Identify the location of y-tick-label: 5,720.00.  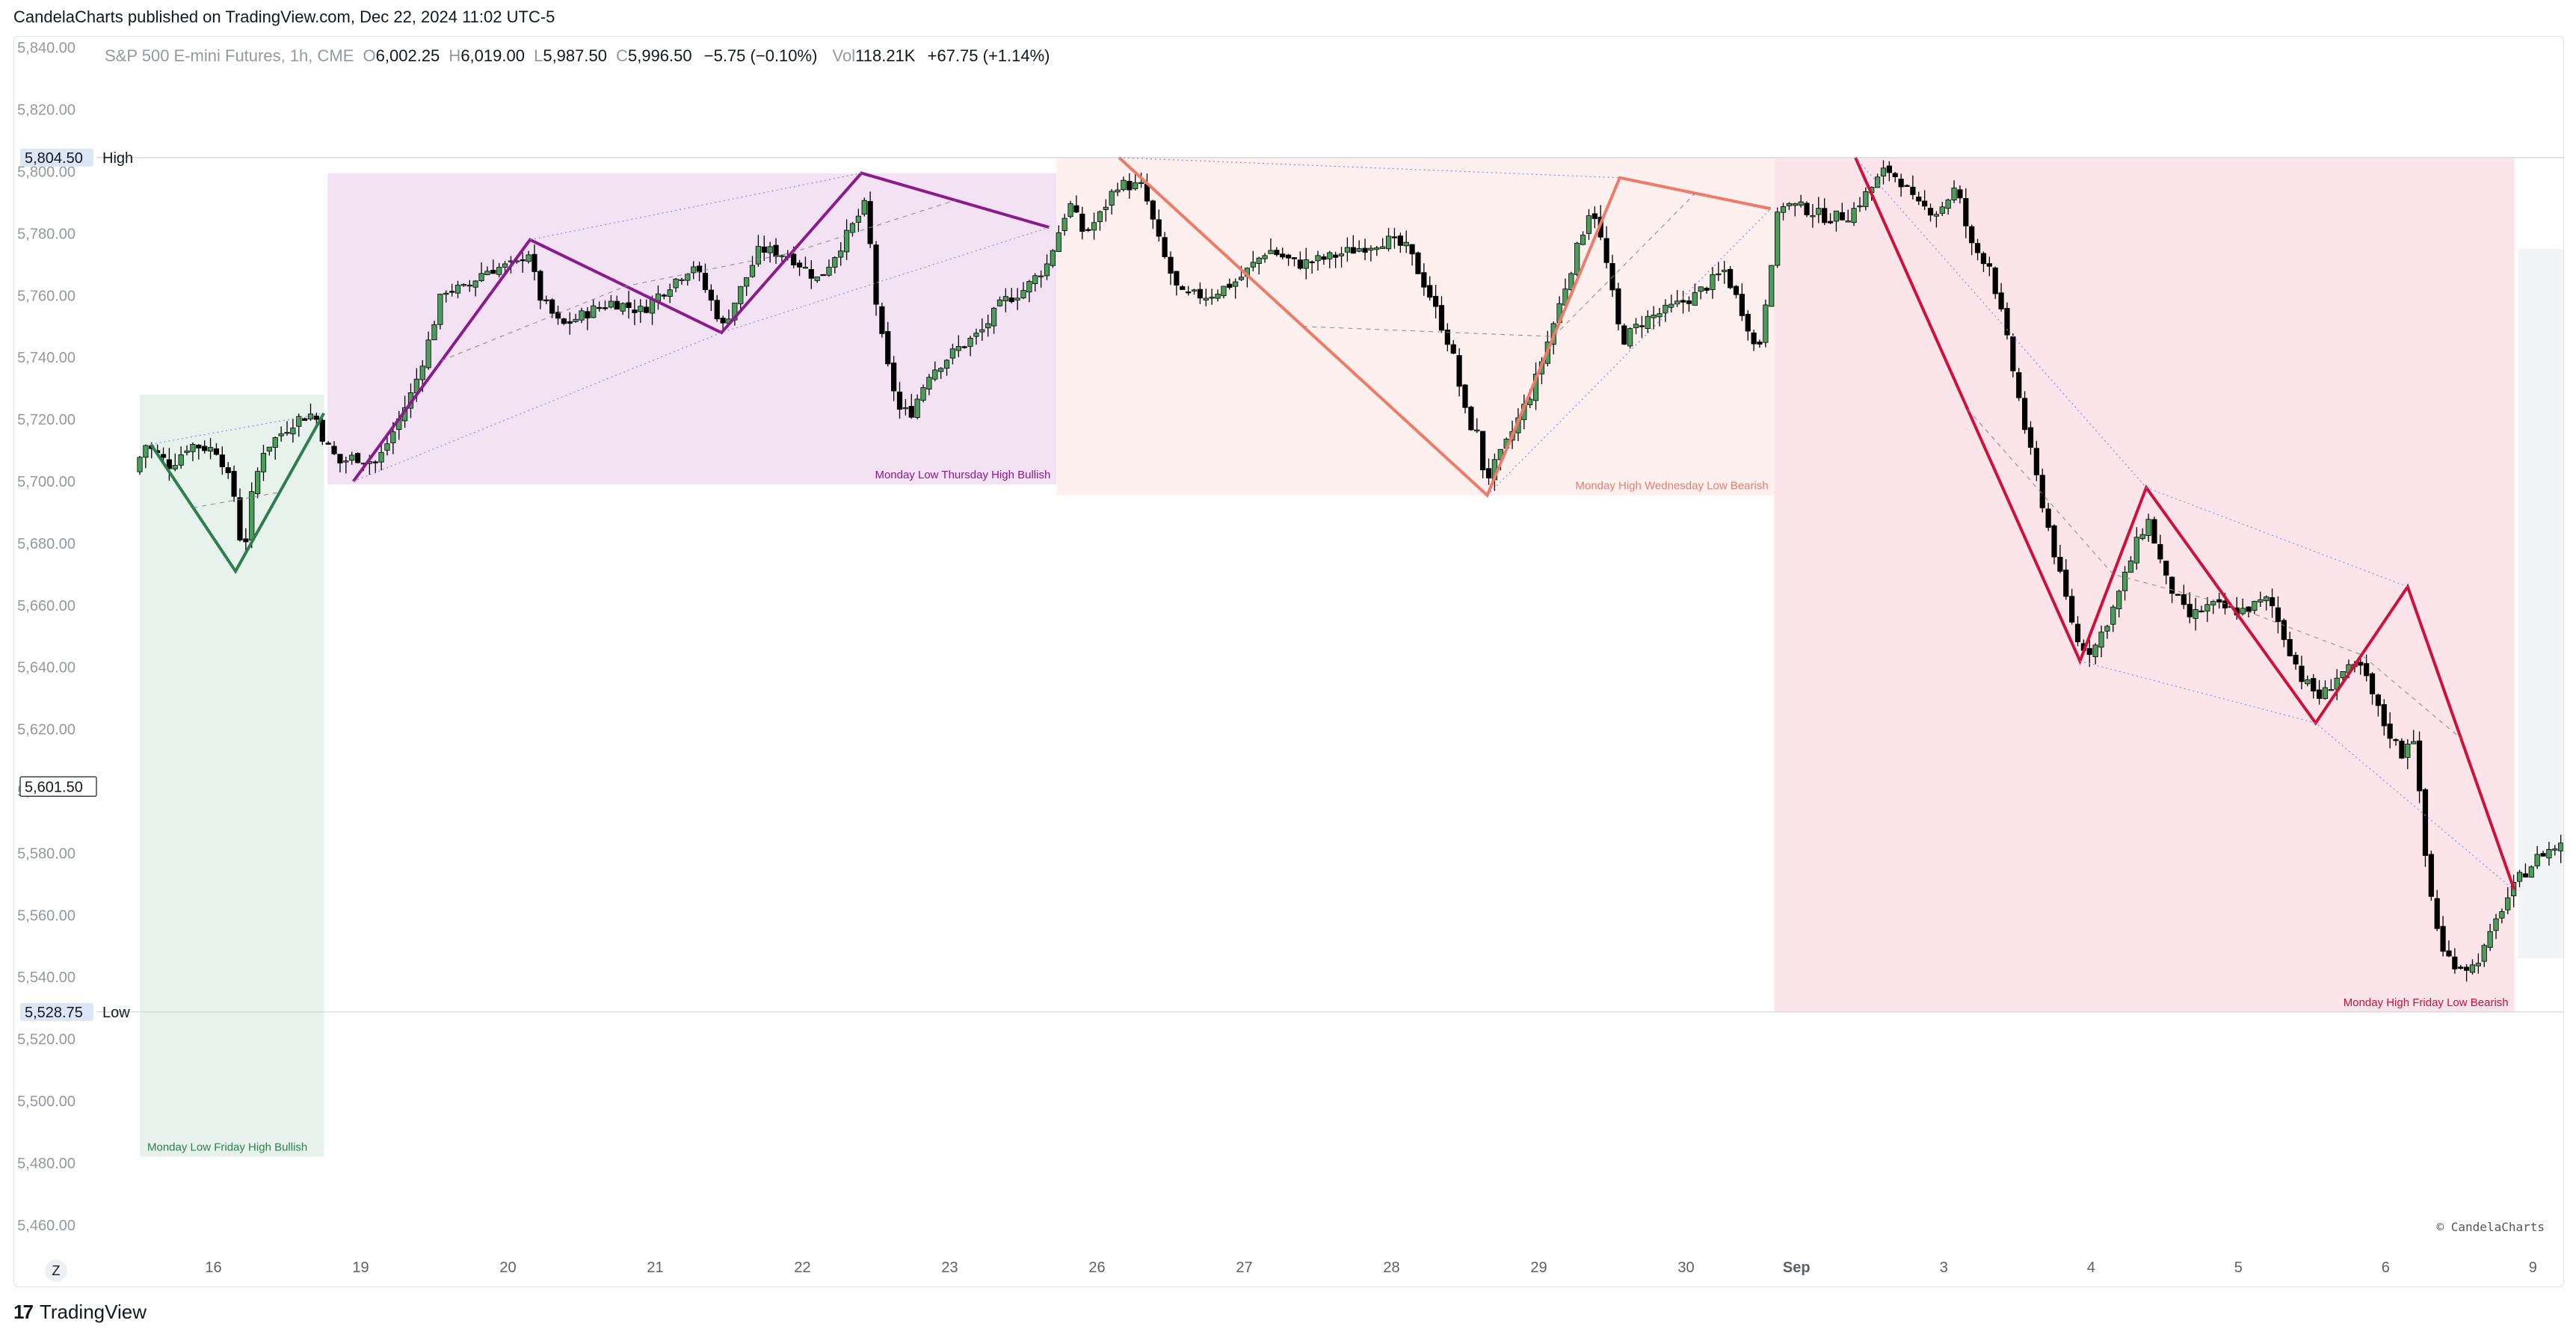
(46, 420).